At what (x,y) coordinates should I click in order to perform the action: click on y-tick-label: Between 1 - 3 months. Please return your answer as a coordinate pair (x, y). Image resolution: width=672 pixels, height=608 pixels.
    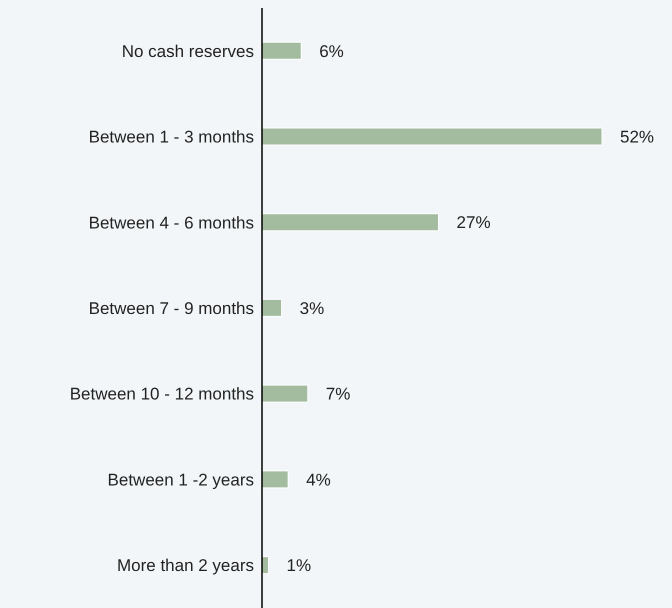
    Looking at the image, I should click on (171, 137).